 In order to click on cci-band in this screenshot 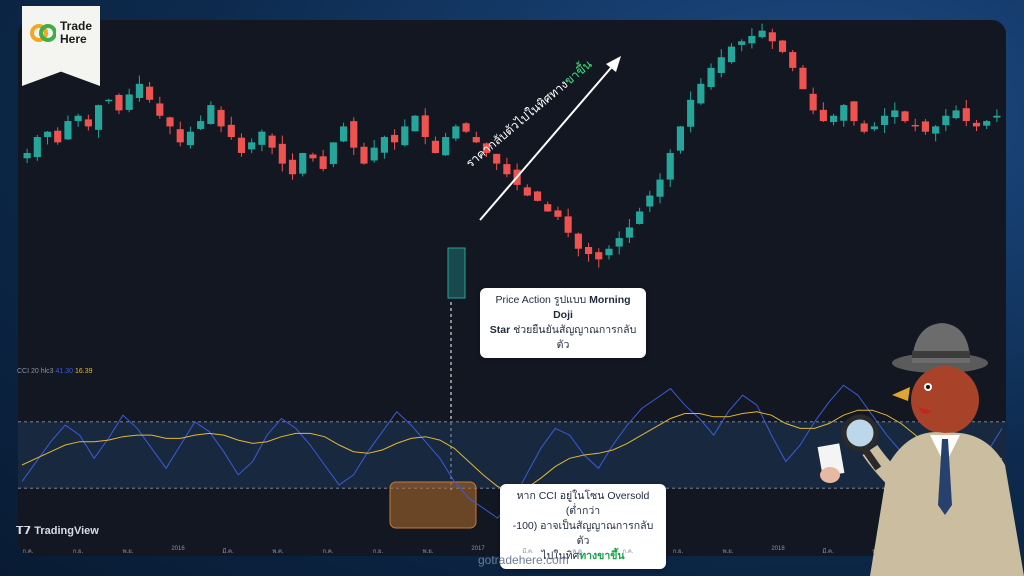, I will do `click(512, 455)`.